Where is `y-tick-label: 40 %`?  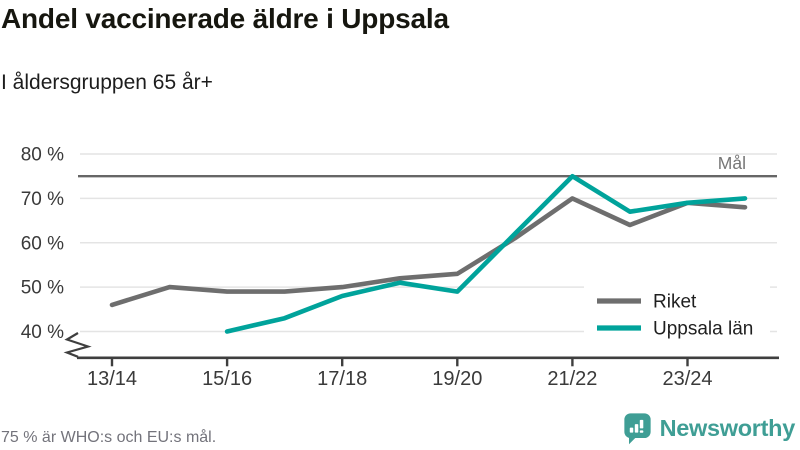
y-tick-label: 40 % is located at coordinates (42, 332).